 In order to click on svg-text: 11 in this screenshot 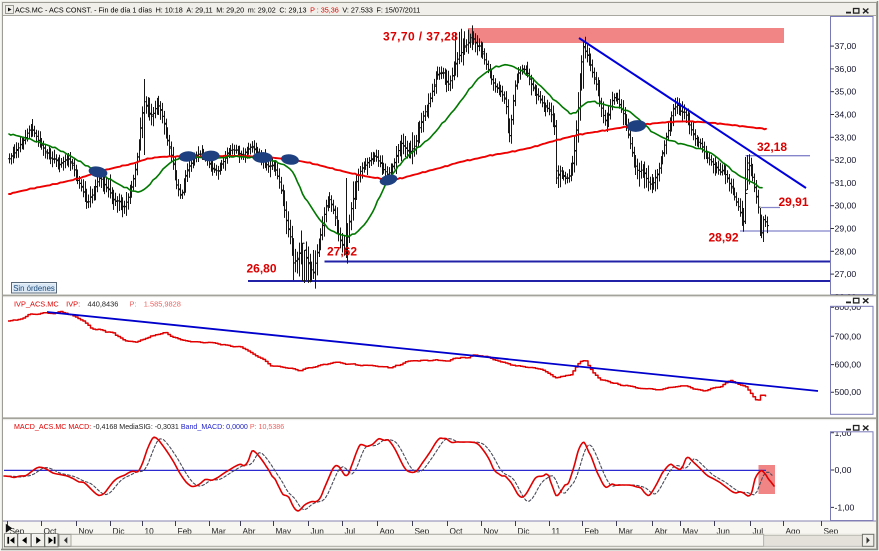, I will do `click(556, 531)`.